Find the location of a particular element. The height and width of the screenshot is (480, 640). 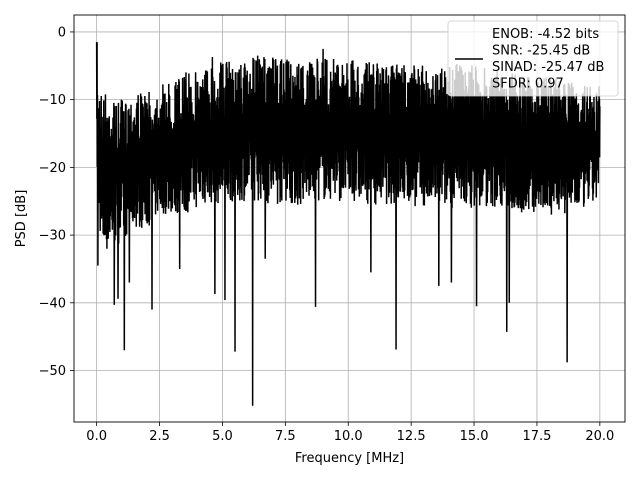

x-tick-label: 5.0 is located at coordinates (222, 436).